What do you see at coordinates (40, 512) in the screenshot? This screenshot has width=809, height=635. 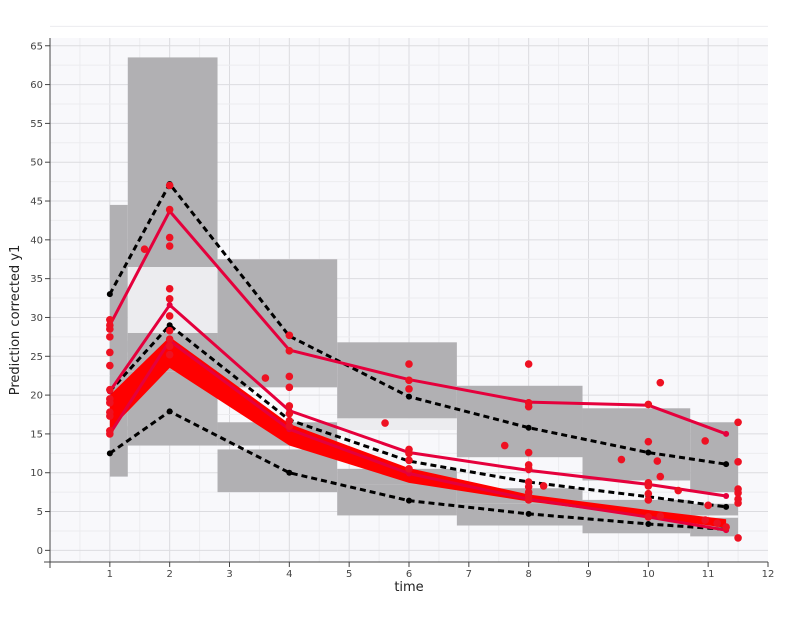 I see `y-tick-label: 5` at bounding box center [40, 512].